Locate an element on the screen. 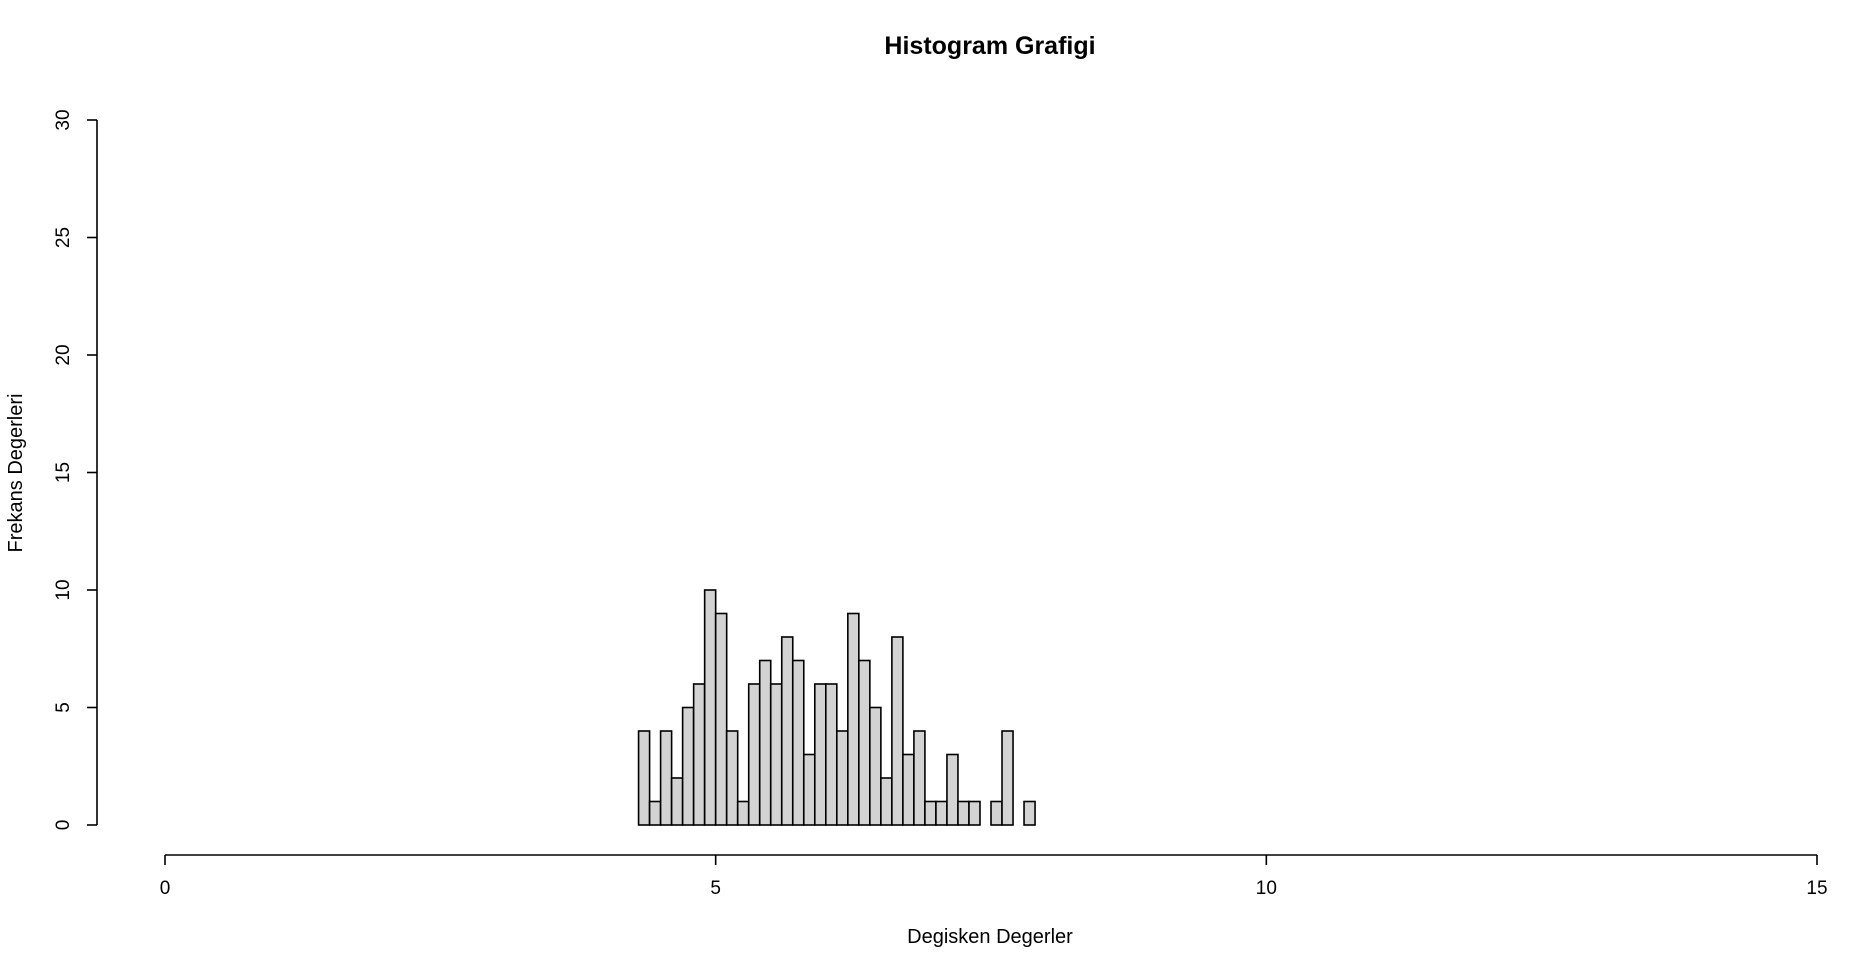 The width and height of the screenshot is (1875, 957). x-tick-label: 10 is located at coordinates (1266, 888).